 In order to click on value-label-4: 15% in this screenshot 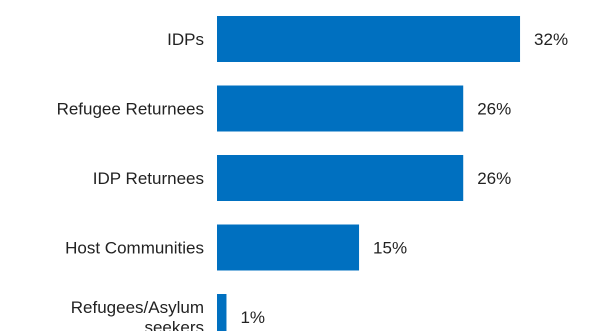, I will do `click(390, 248)`.